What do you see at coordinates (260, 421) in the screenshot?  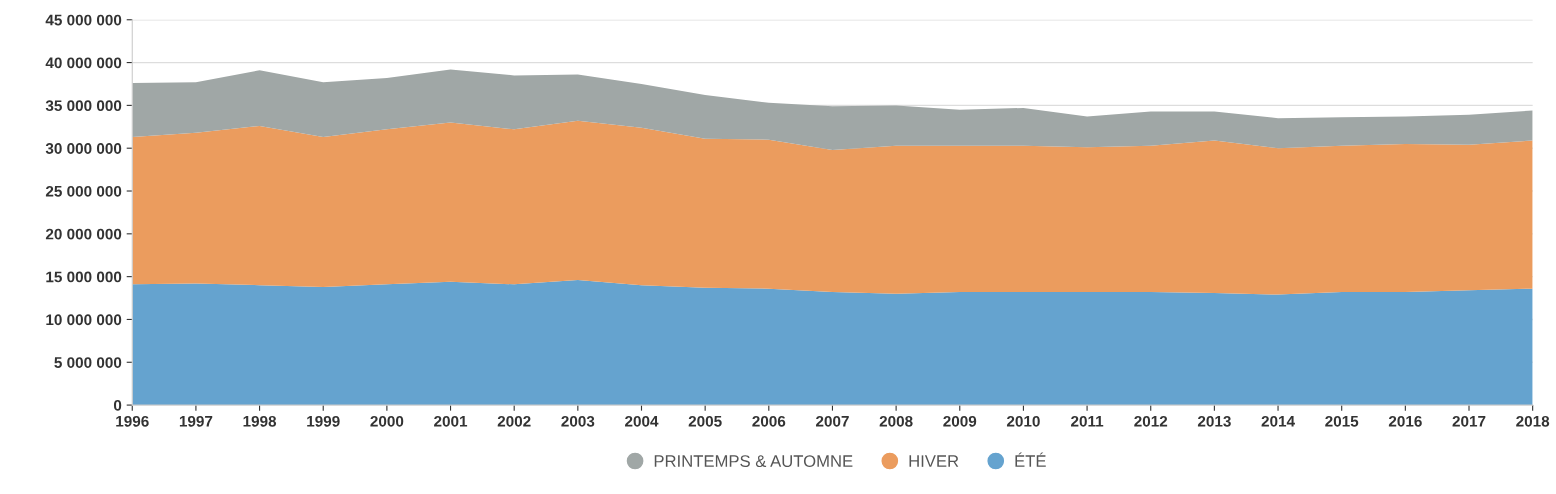 I see `x-tick-label: 1998` at bounding box center [260, 421].